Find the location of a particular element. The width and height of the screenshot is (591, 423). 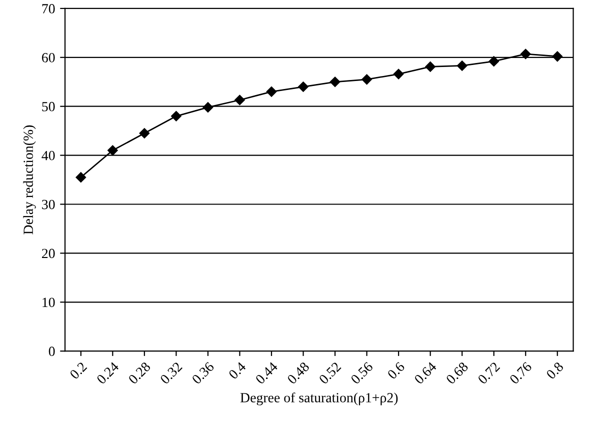

x-tick-label: 0.44 is located at coordinates (266, 373).